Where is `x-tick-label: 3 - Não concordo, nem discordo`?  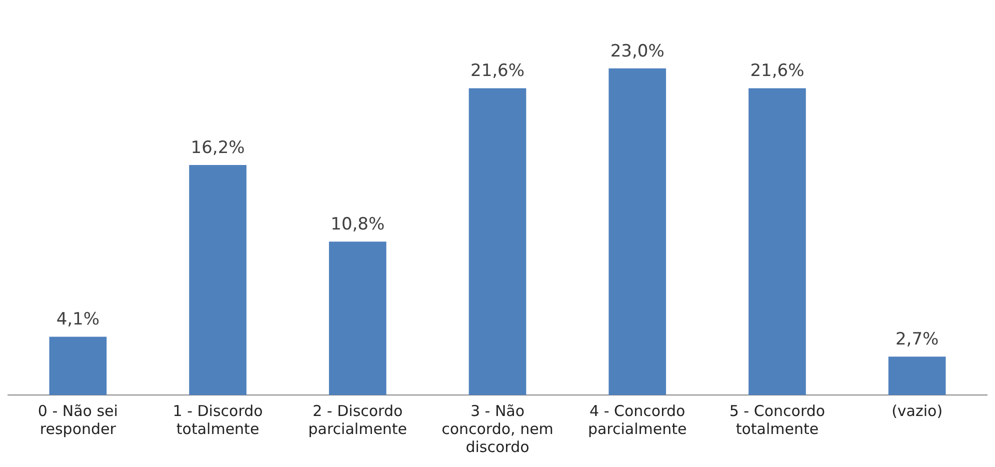
x-tick-label: 3 - Não concordo, nem discordo is located at coordinates (498, 429).